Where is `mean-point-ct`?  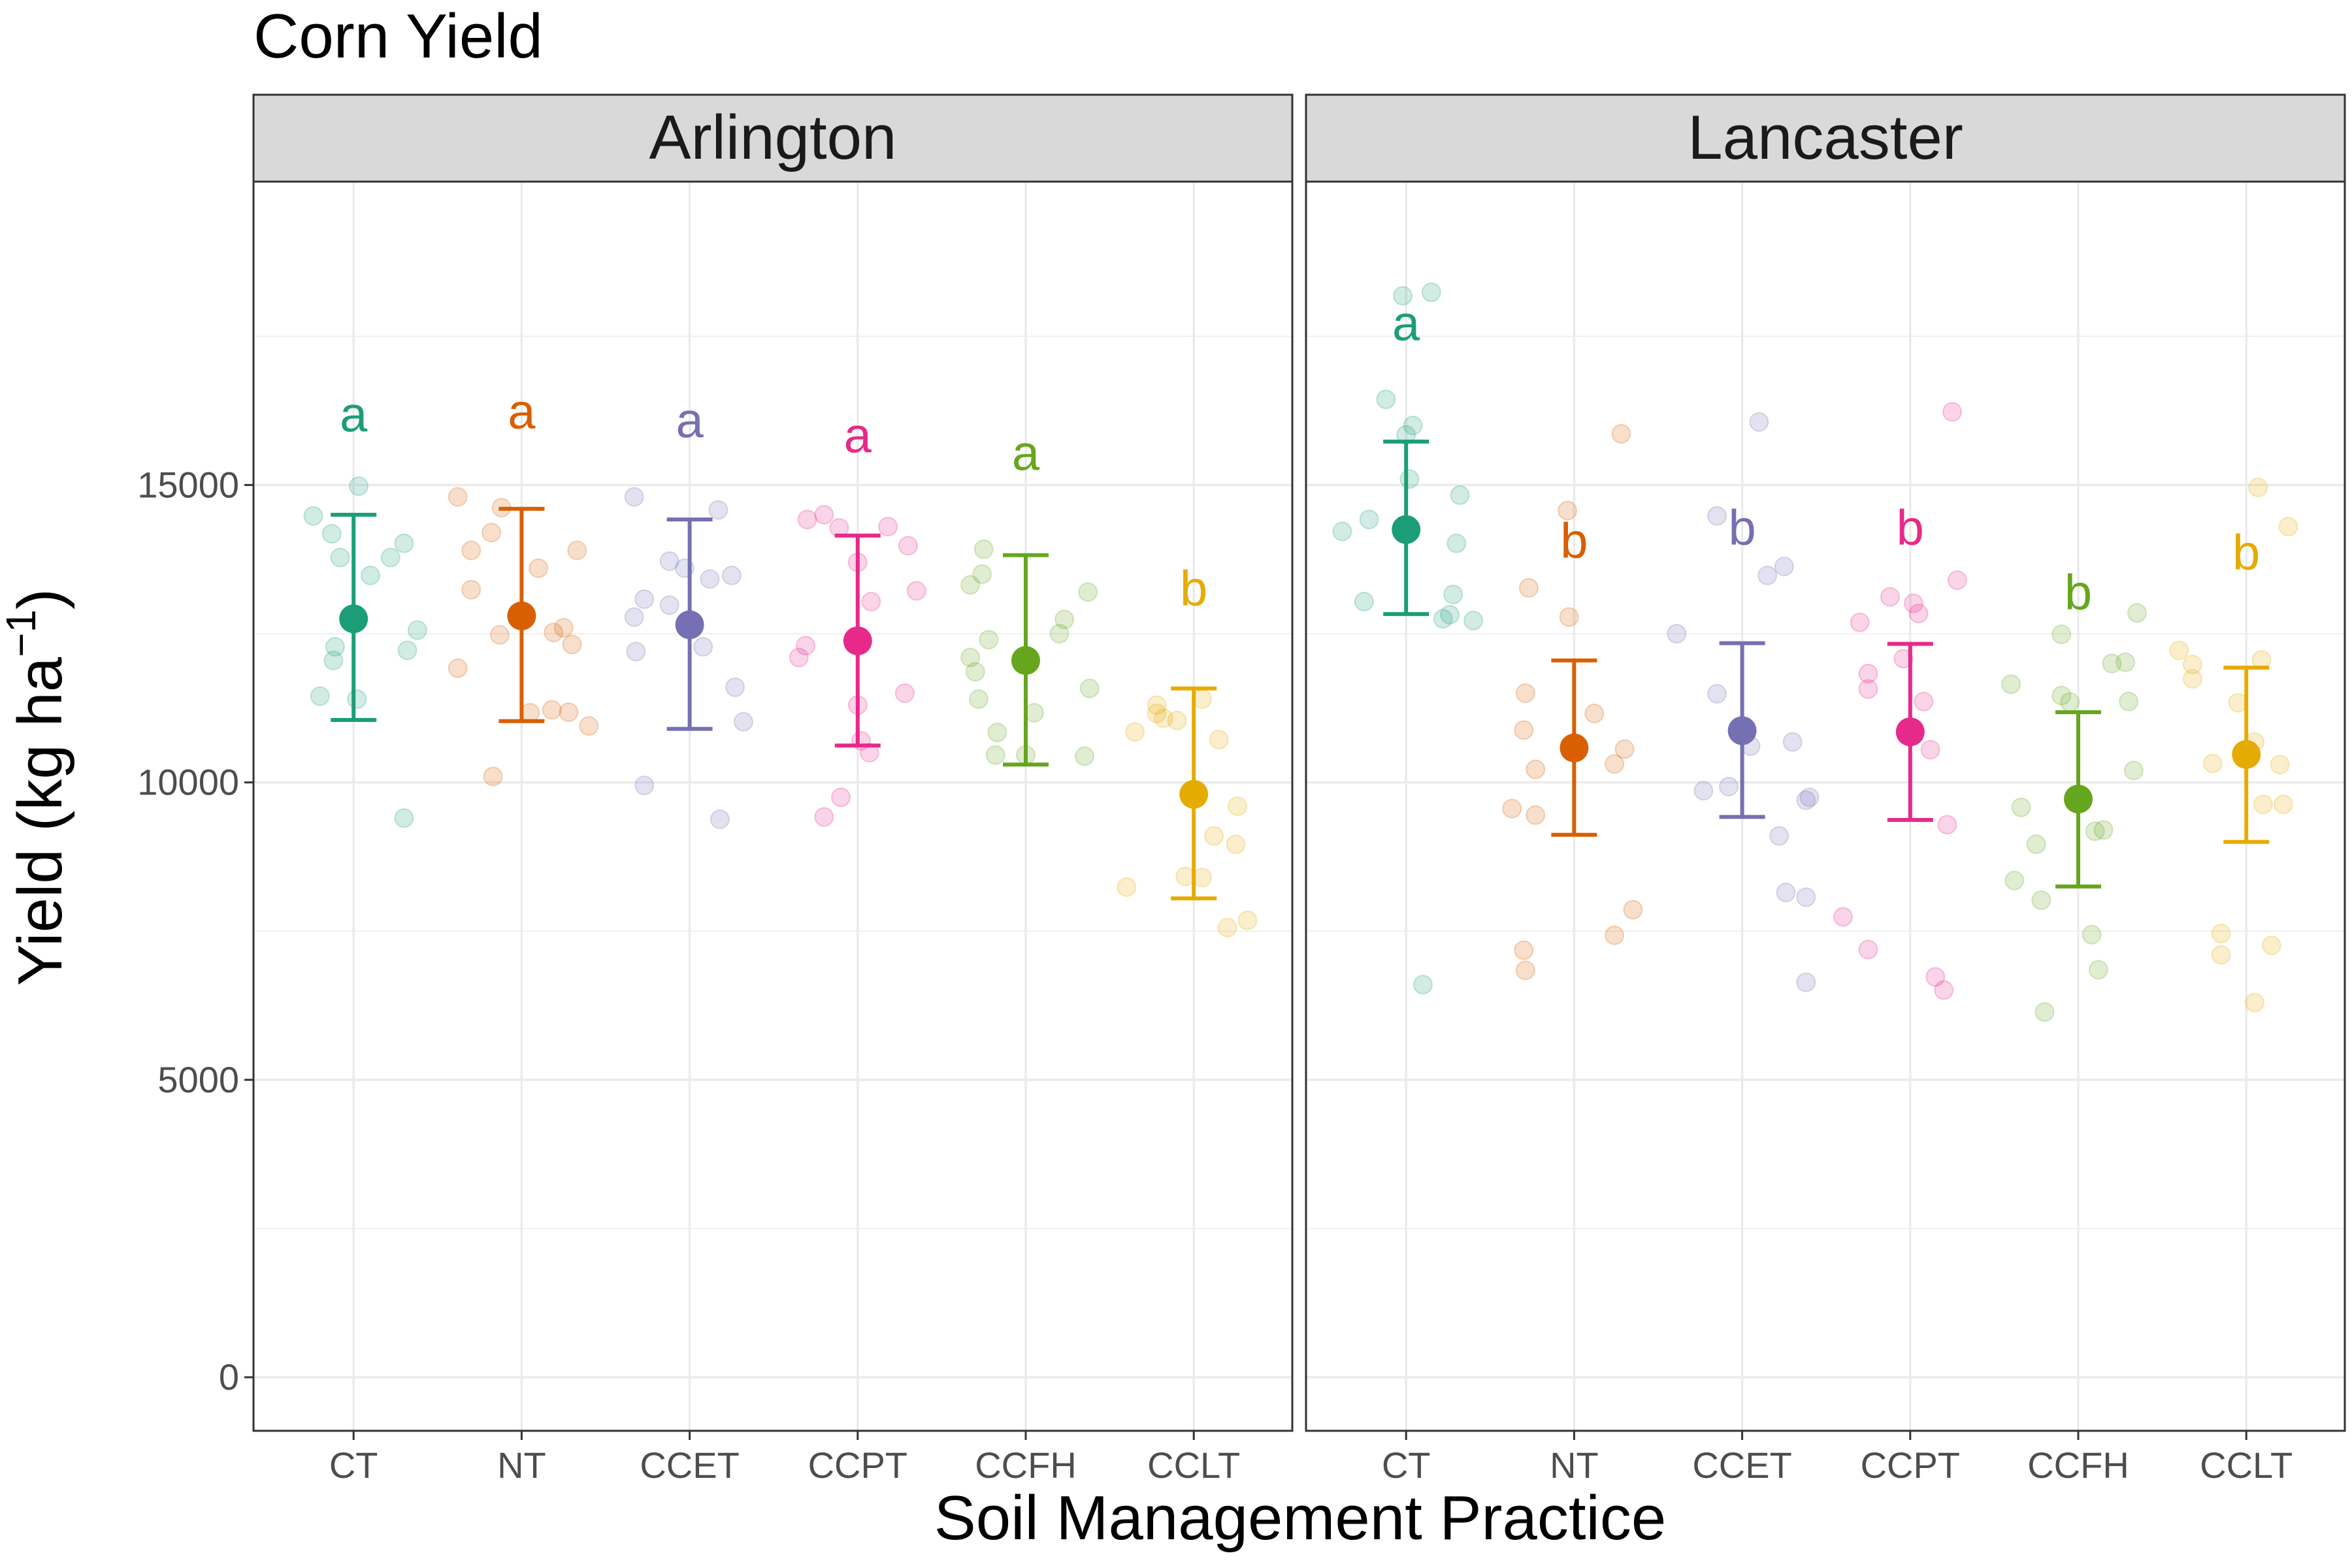
mean-point-ct is located at coordinates (353, 619).